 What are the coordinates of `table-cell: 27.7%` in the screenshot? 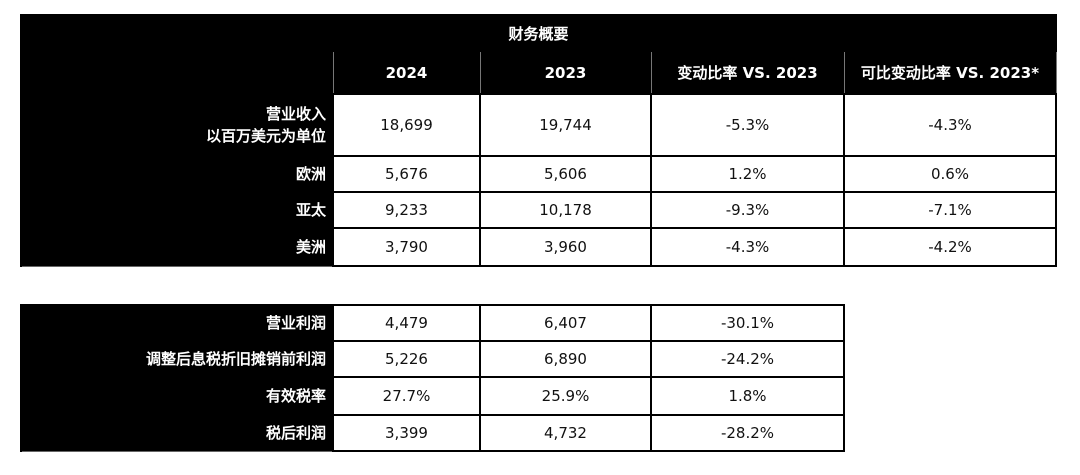 It's located at (406, 396).